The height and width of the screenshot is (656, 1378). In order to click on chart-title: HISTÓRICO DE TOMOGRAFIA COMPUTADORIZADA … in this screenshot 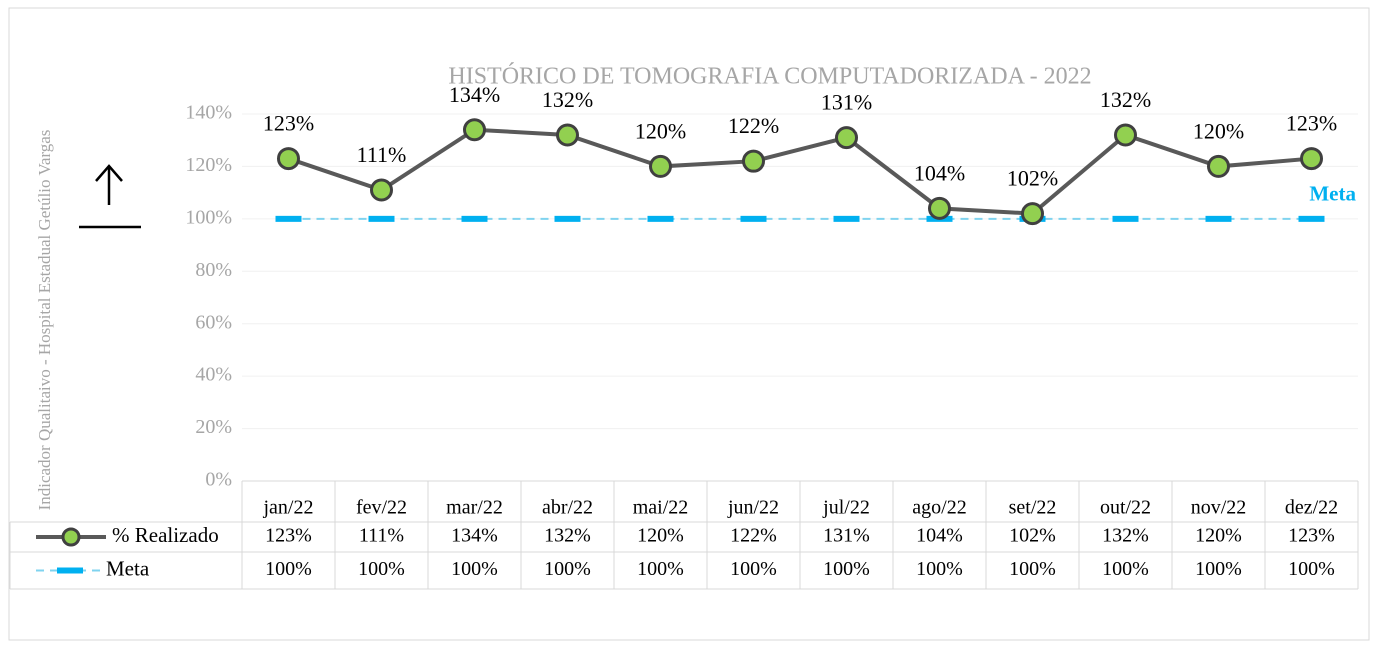, I will do `click(769, 76)`.